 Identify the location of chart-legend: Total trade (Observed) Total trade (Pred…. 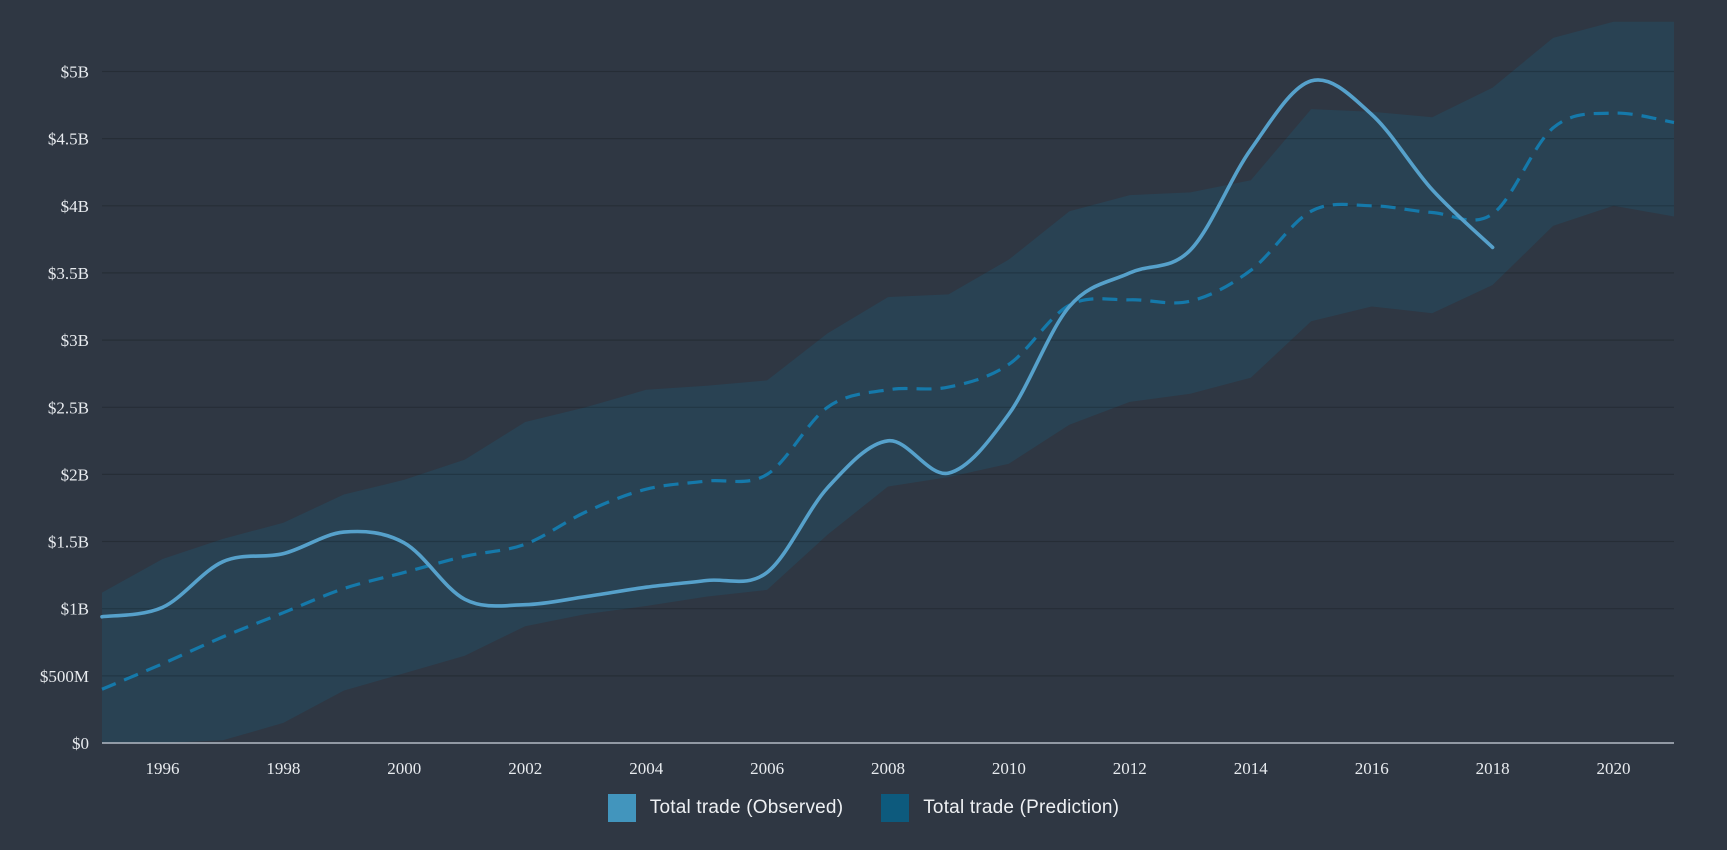
(863, 808).